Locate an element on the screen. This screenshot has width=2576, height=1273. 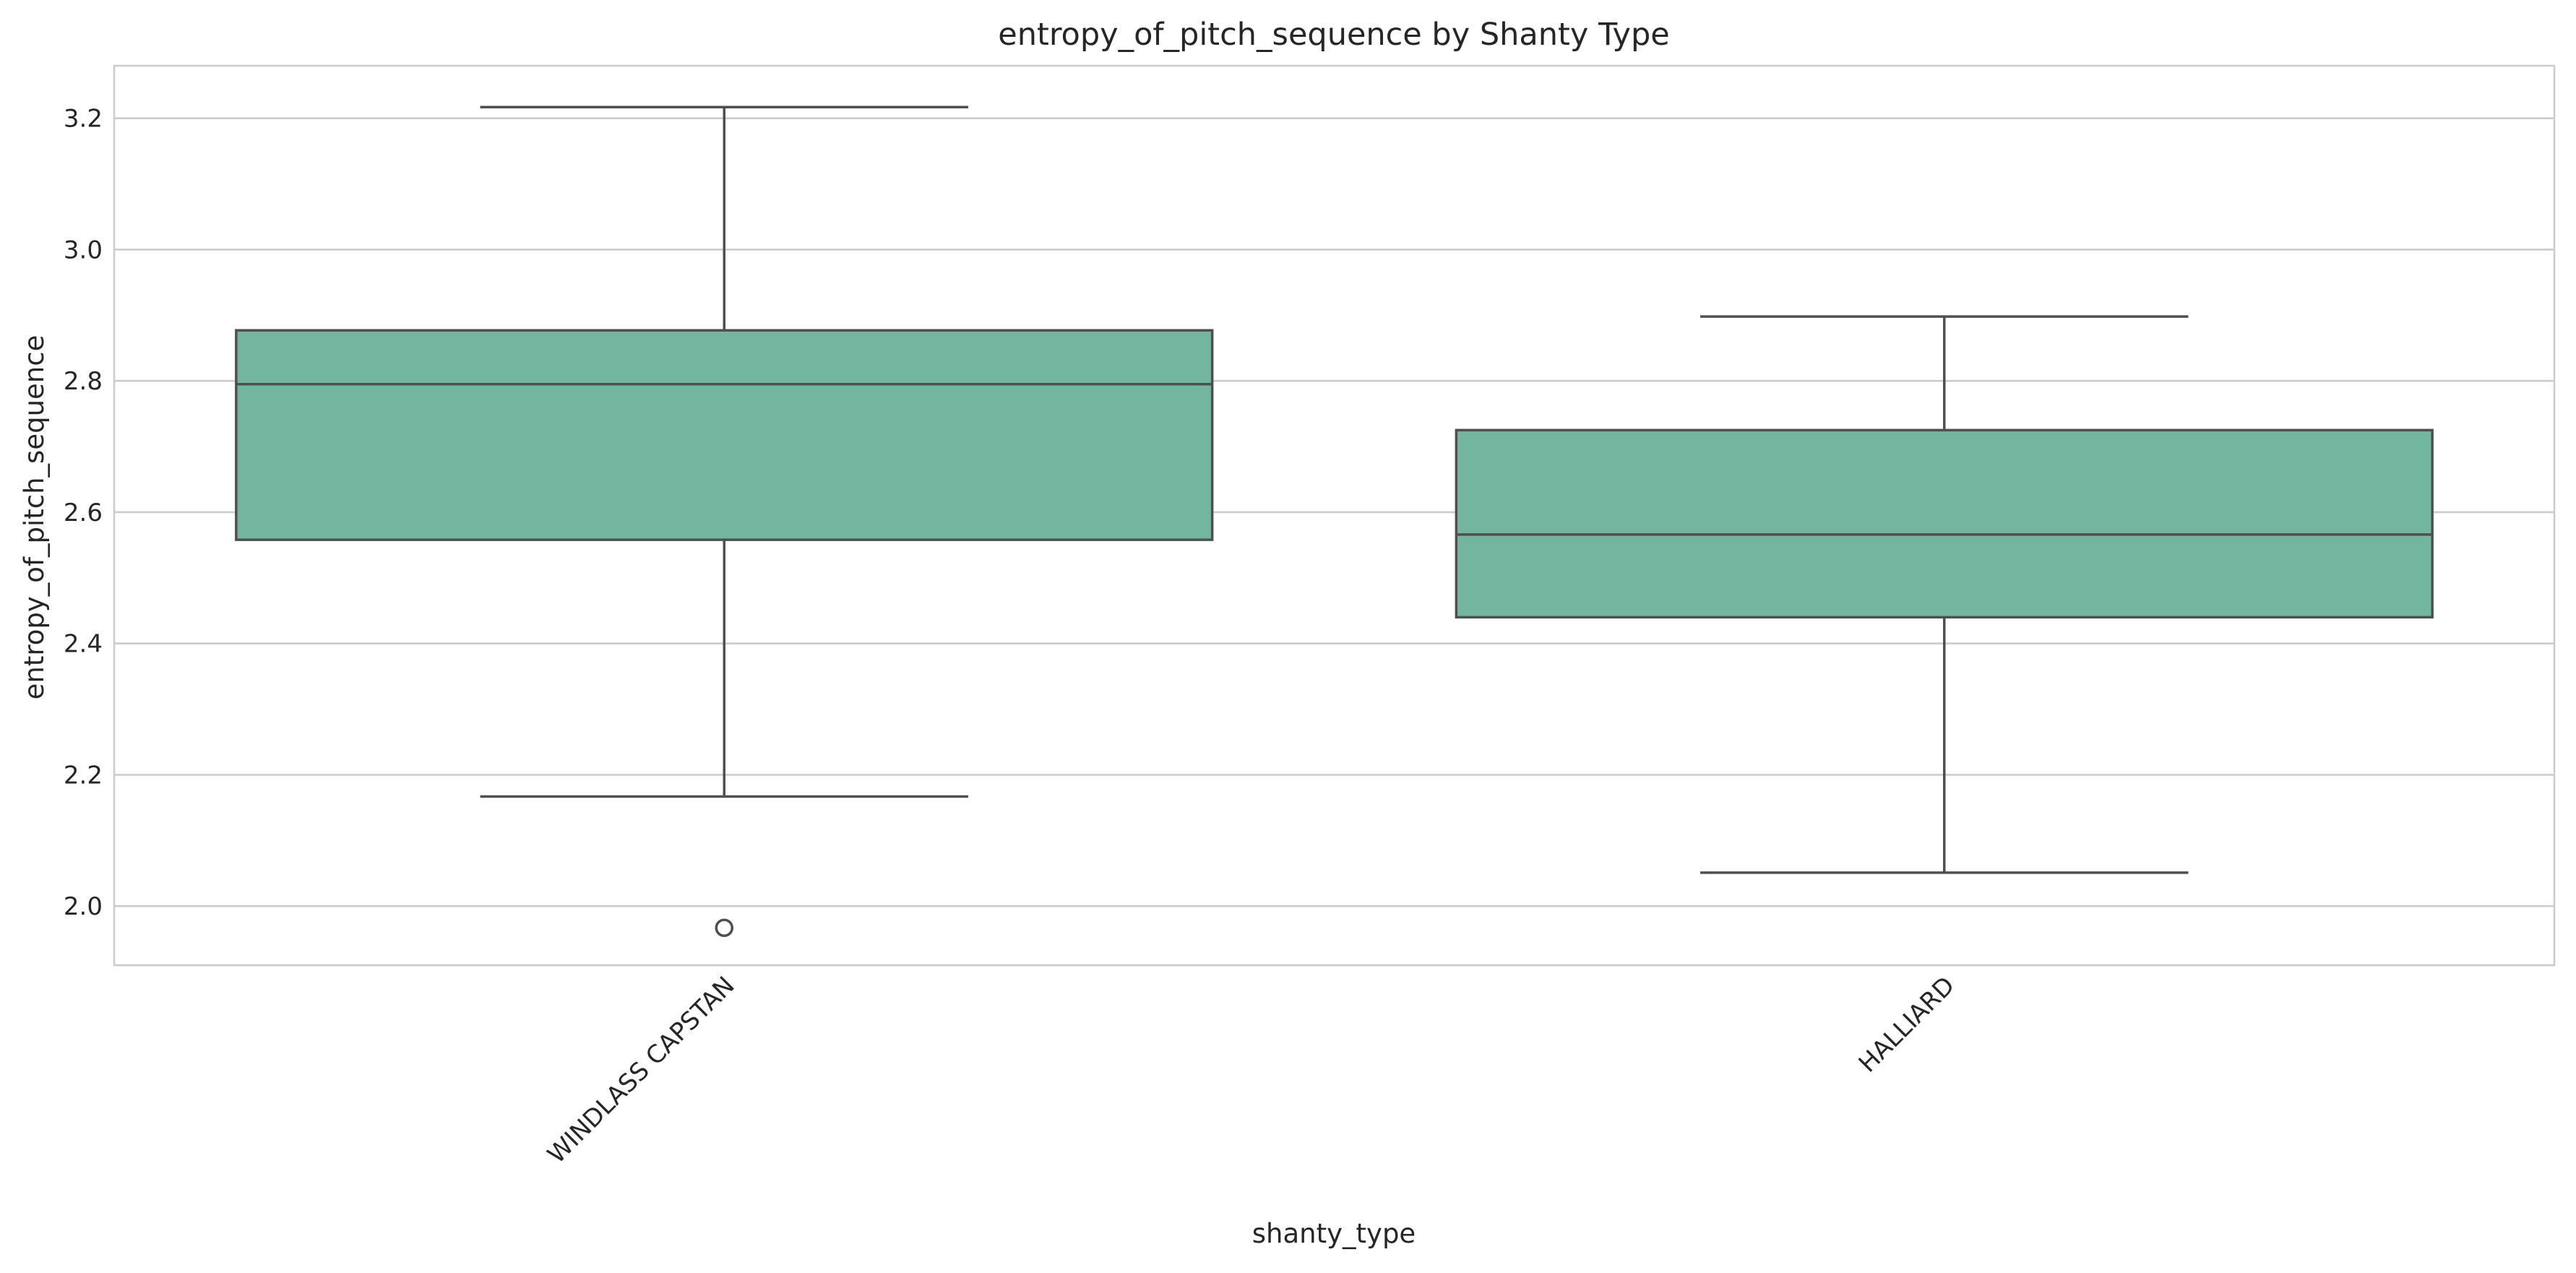
x-axis-label: shanty_type is located at coordinates (1334, 1233).